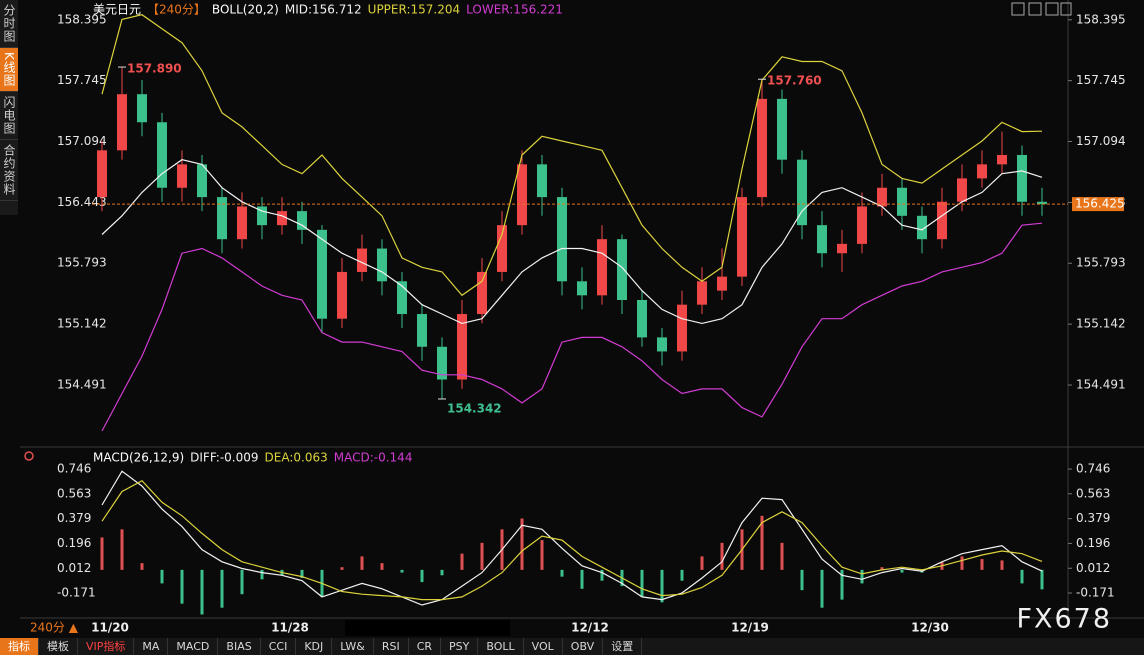  What do you see at coordinates (58, 646) in the screenshot?
I see `toolbar-item: 模板` at bounding box center [58, 646].